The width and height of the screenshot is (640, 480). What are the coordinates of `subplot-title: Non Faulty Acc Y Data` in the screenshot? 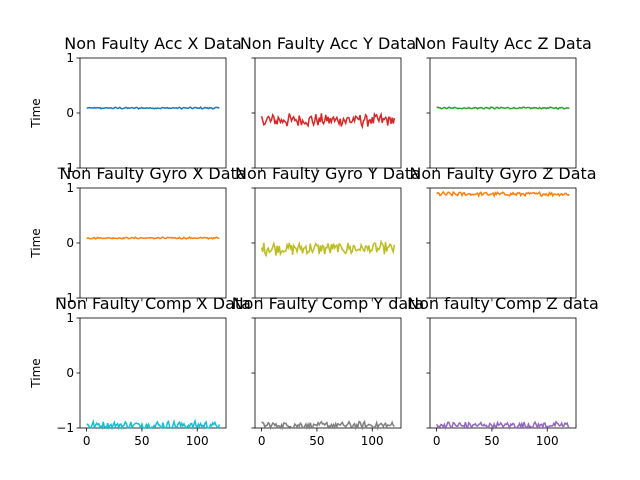 It's located at (328, 43).